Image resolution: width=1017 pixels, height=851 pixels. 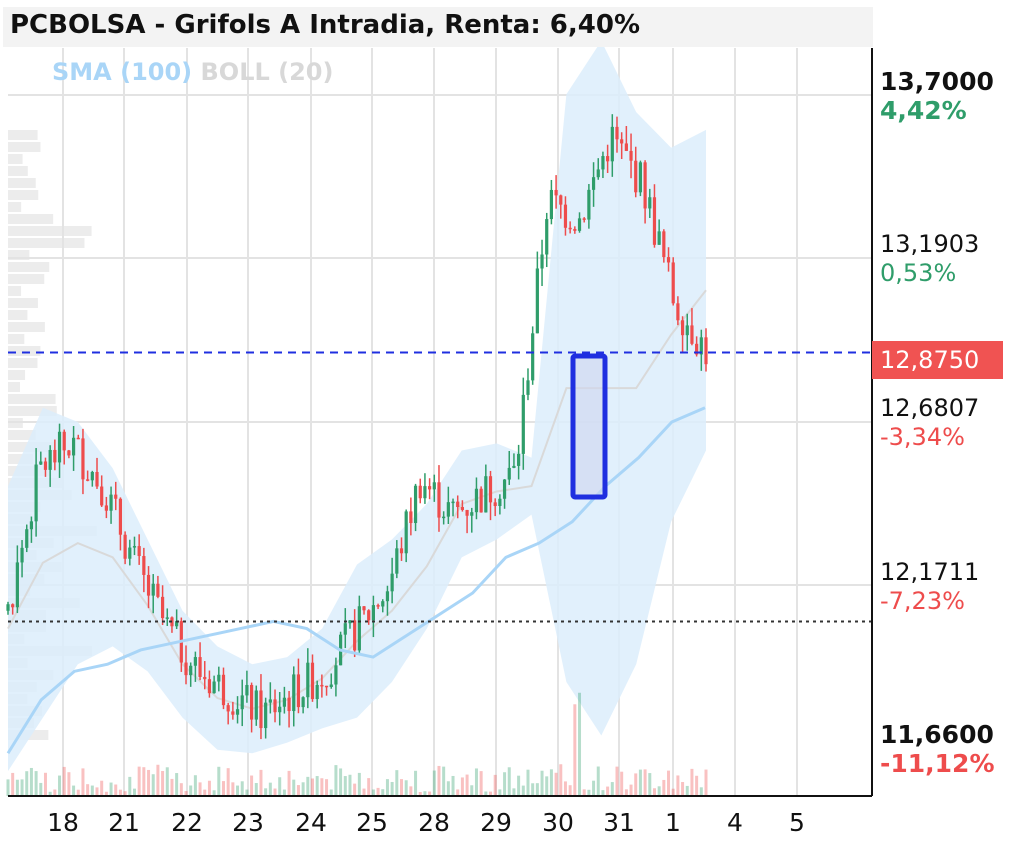 What do you see at coordinates (930, 572) in the screenshot?
I see `y-tick-price-3: 12,1711` at bounding box center [930, 572].